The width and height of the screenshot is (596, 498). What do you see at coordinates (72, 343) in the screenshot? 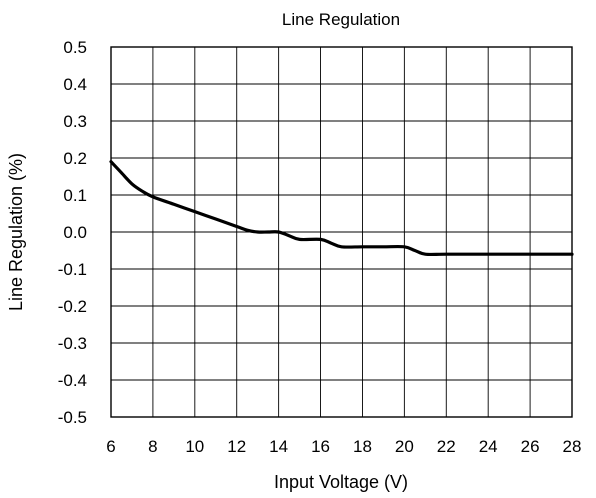
I see `y-tick-label: -0.3` at bounding box center [72, 343].